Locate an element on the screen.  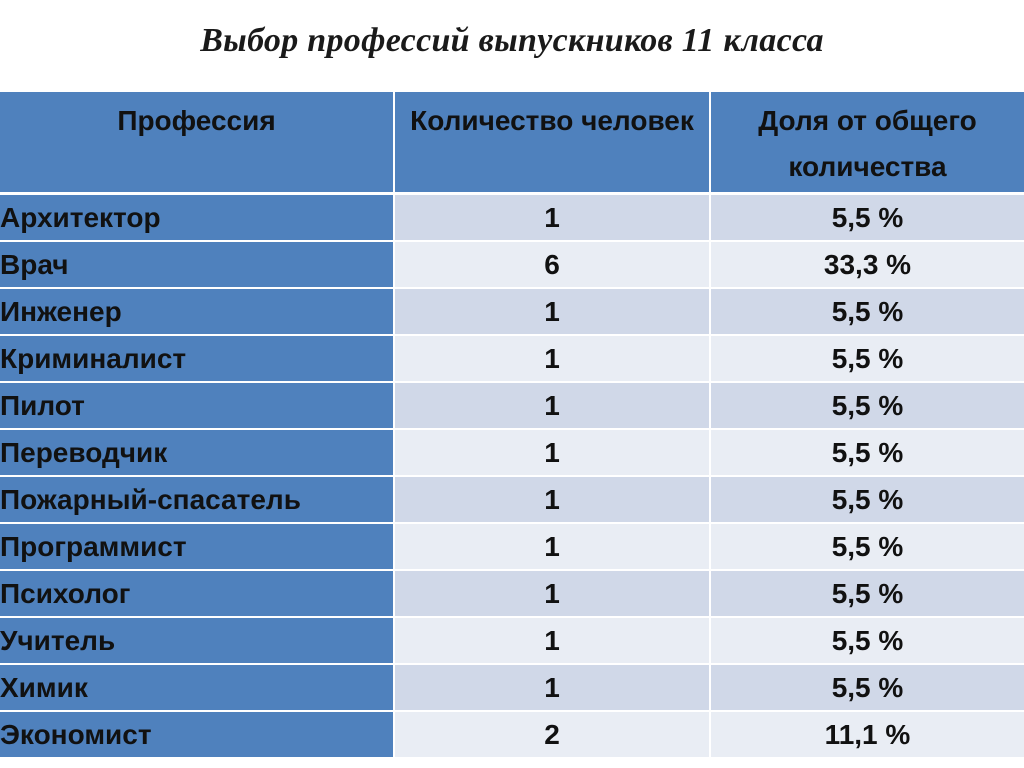
header-profession: Профессия is located at coordinates (197, 143).